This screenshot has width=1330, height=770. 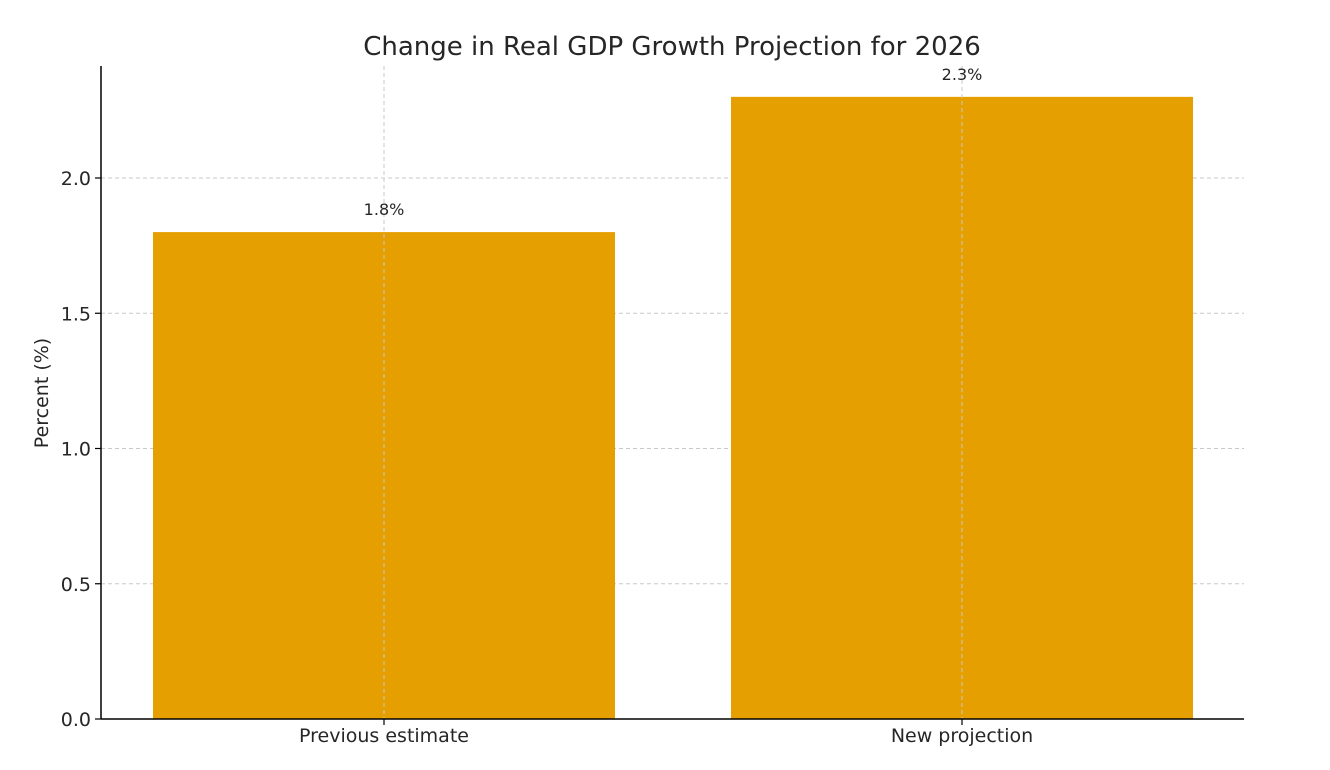 What do you see at coordinates (384, 209) in the screenshot?
I see `bar-data-label: 1.8%` at bounding box center [384, 209].